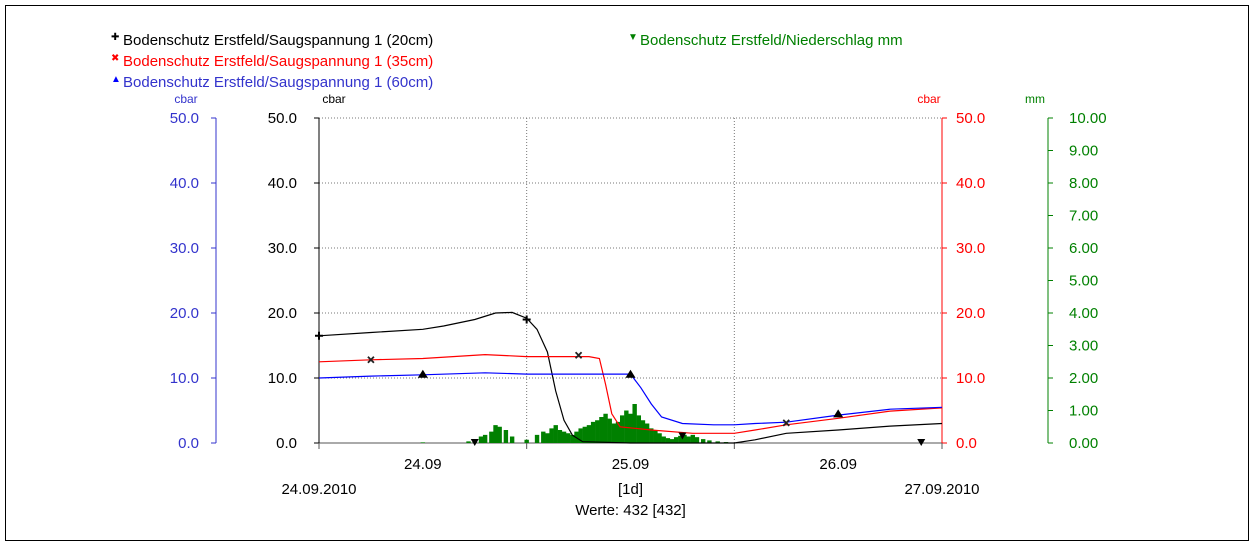 The height and width of the screenshot is (547, 1255). Describe the element at coordinates (1083, 281) in the screenshot. I see `right_green-tick-label: 5.00` at that location.